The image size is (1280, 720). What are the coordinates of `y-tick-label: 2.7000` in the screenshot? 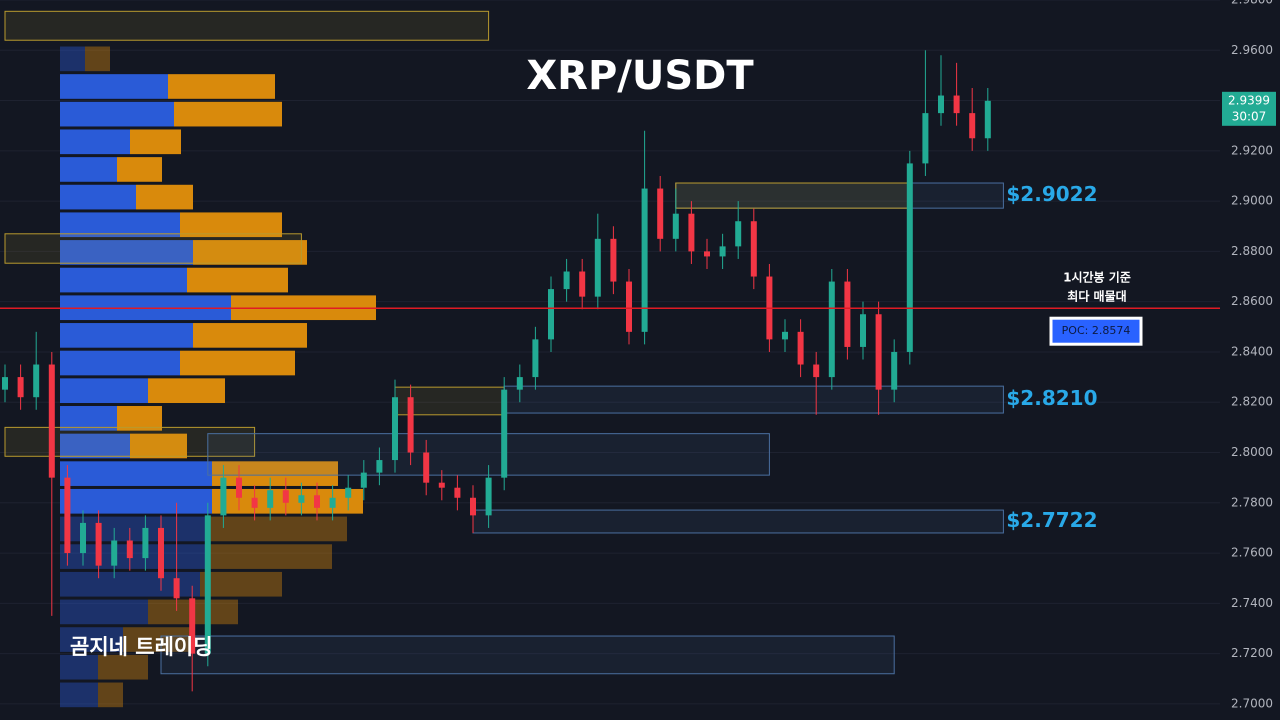 It's located at (1252, 703).